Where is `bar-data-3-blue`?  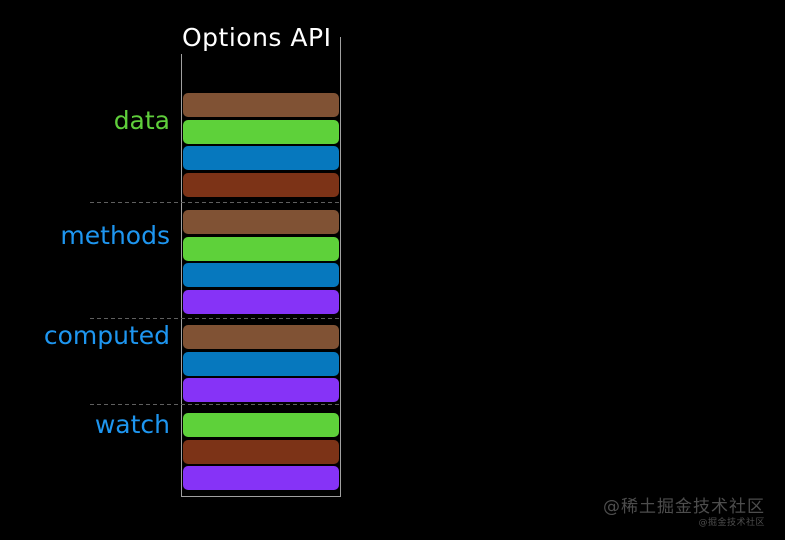 bar-data-3-blue is located at coordinates (261, 158).